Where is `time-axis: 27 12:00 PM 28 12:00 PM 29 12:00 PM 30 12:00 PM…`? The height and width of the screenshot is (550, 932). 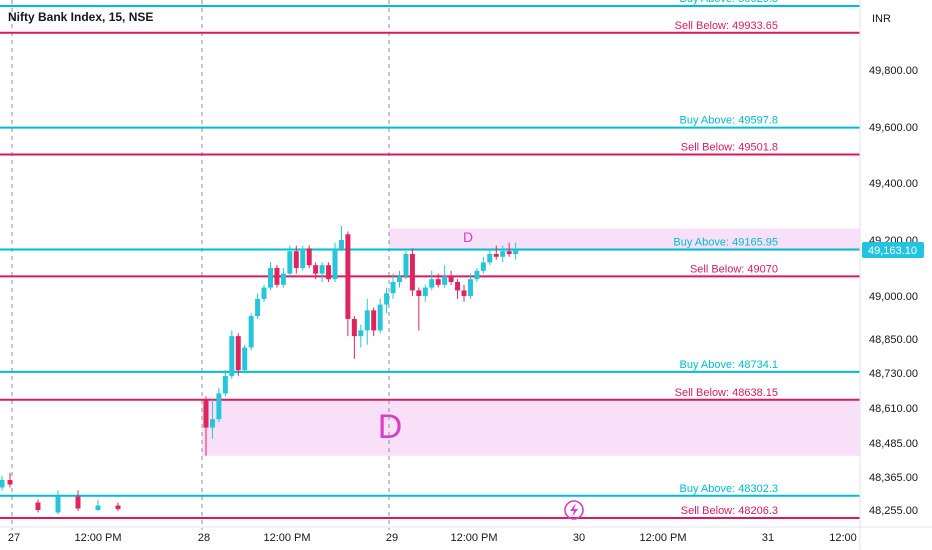
time-axis: 27 12:00 PM 28 12:00 PM 29 12:00 PM 30 12:00 PM… is located at coordinates (466, 535).